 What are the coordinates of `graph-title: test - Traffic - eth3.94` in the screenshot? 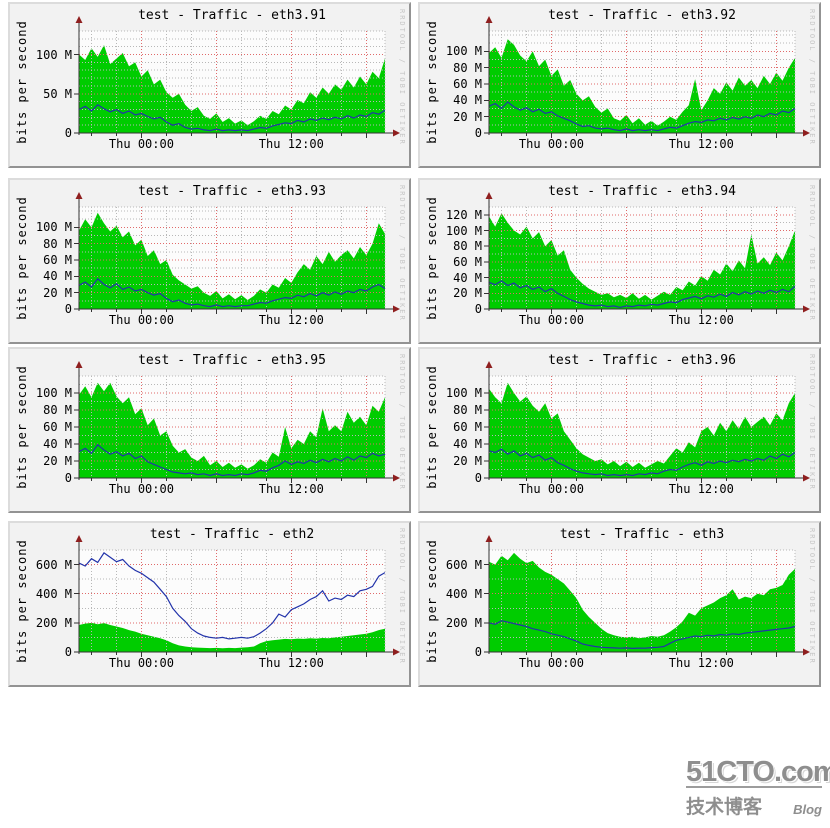 It's located at (642, 191).